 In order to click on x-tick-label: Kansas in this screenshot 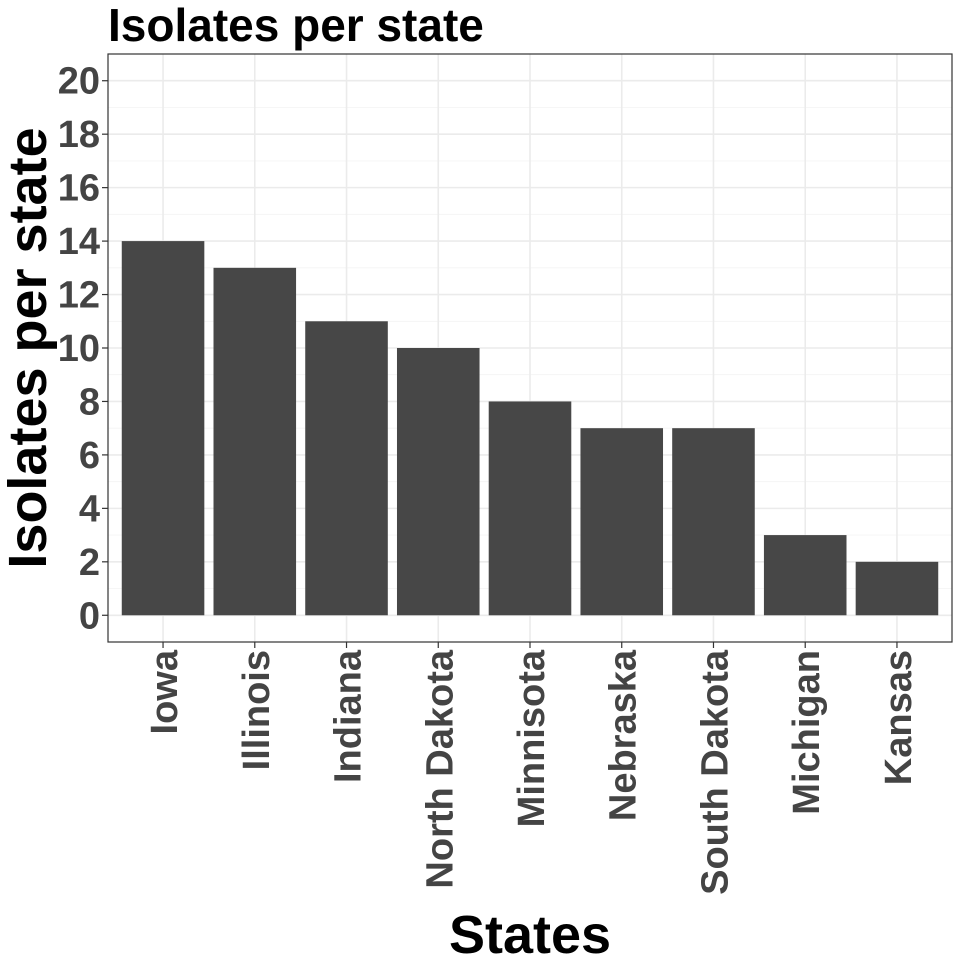, I will do `click(899, 717)`.